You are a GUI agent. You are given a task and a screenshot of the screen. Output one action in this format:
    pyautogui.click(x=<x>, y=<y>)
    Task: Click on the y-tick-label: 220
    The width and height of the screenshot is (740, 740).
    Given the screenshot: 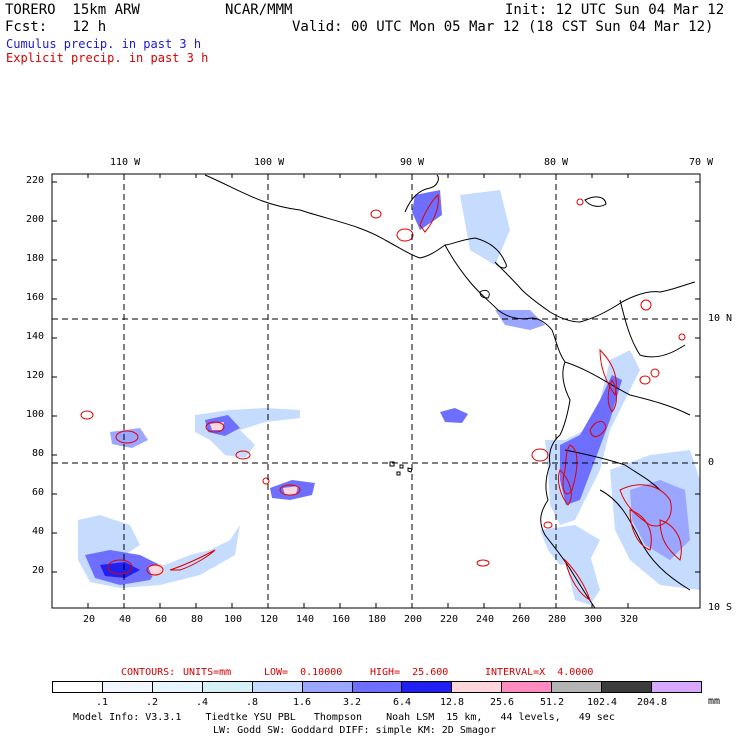 What is the action you would take?
    pyautogui.click(x=35, y=180)
    